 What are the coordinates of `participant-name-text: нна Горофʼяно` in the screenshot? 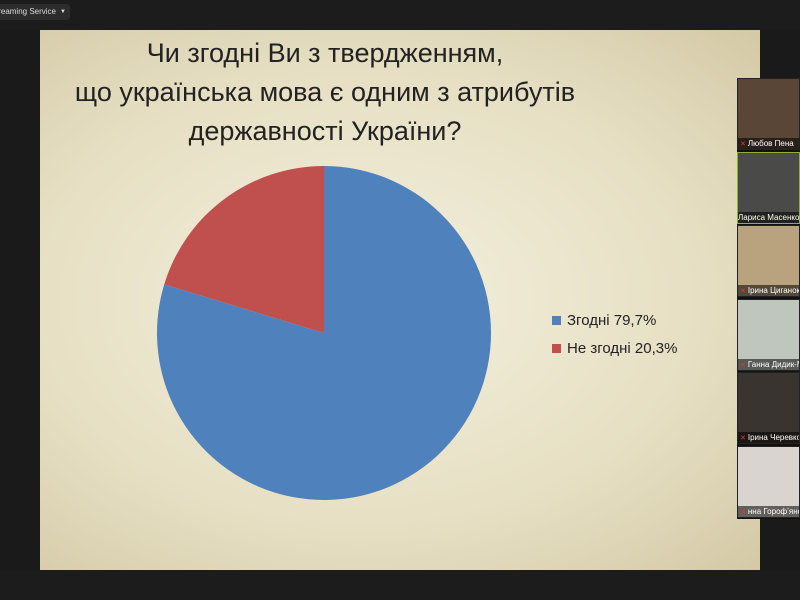 It's located at (773, 511).